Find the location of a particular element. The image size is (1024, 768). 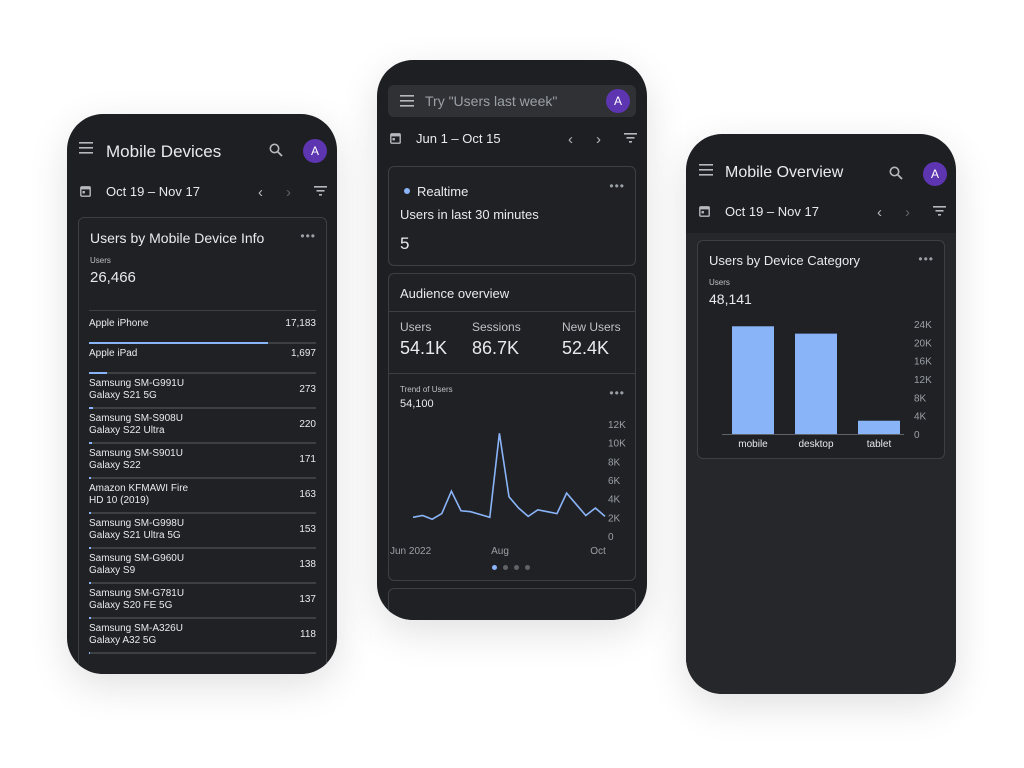

y-tick-label: 2K is located at coordinates (614, 518).